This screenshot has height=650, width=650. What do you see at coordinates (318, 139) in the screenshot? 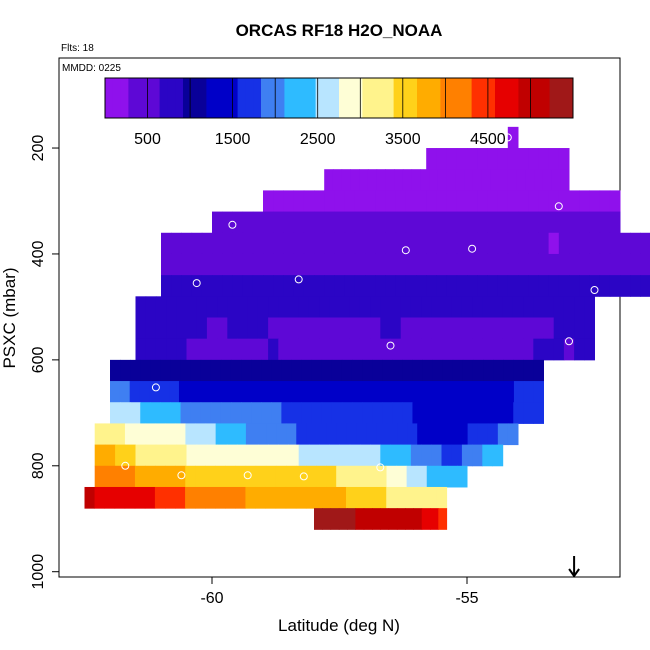
I see `colorbar-tick-label: 2500` at bounding box center [318, 139].